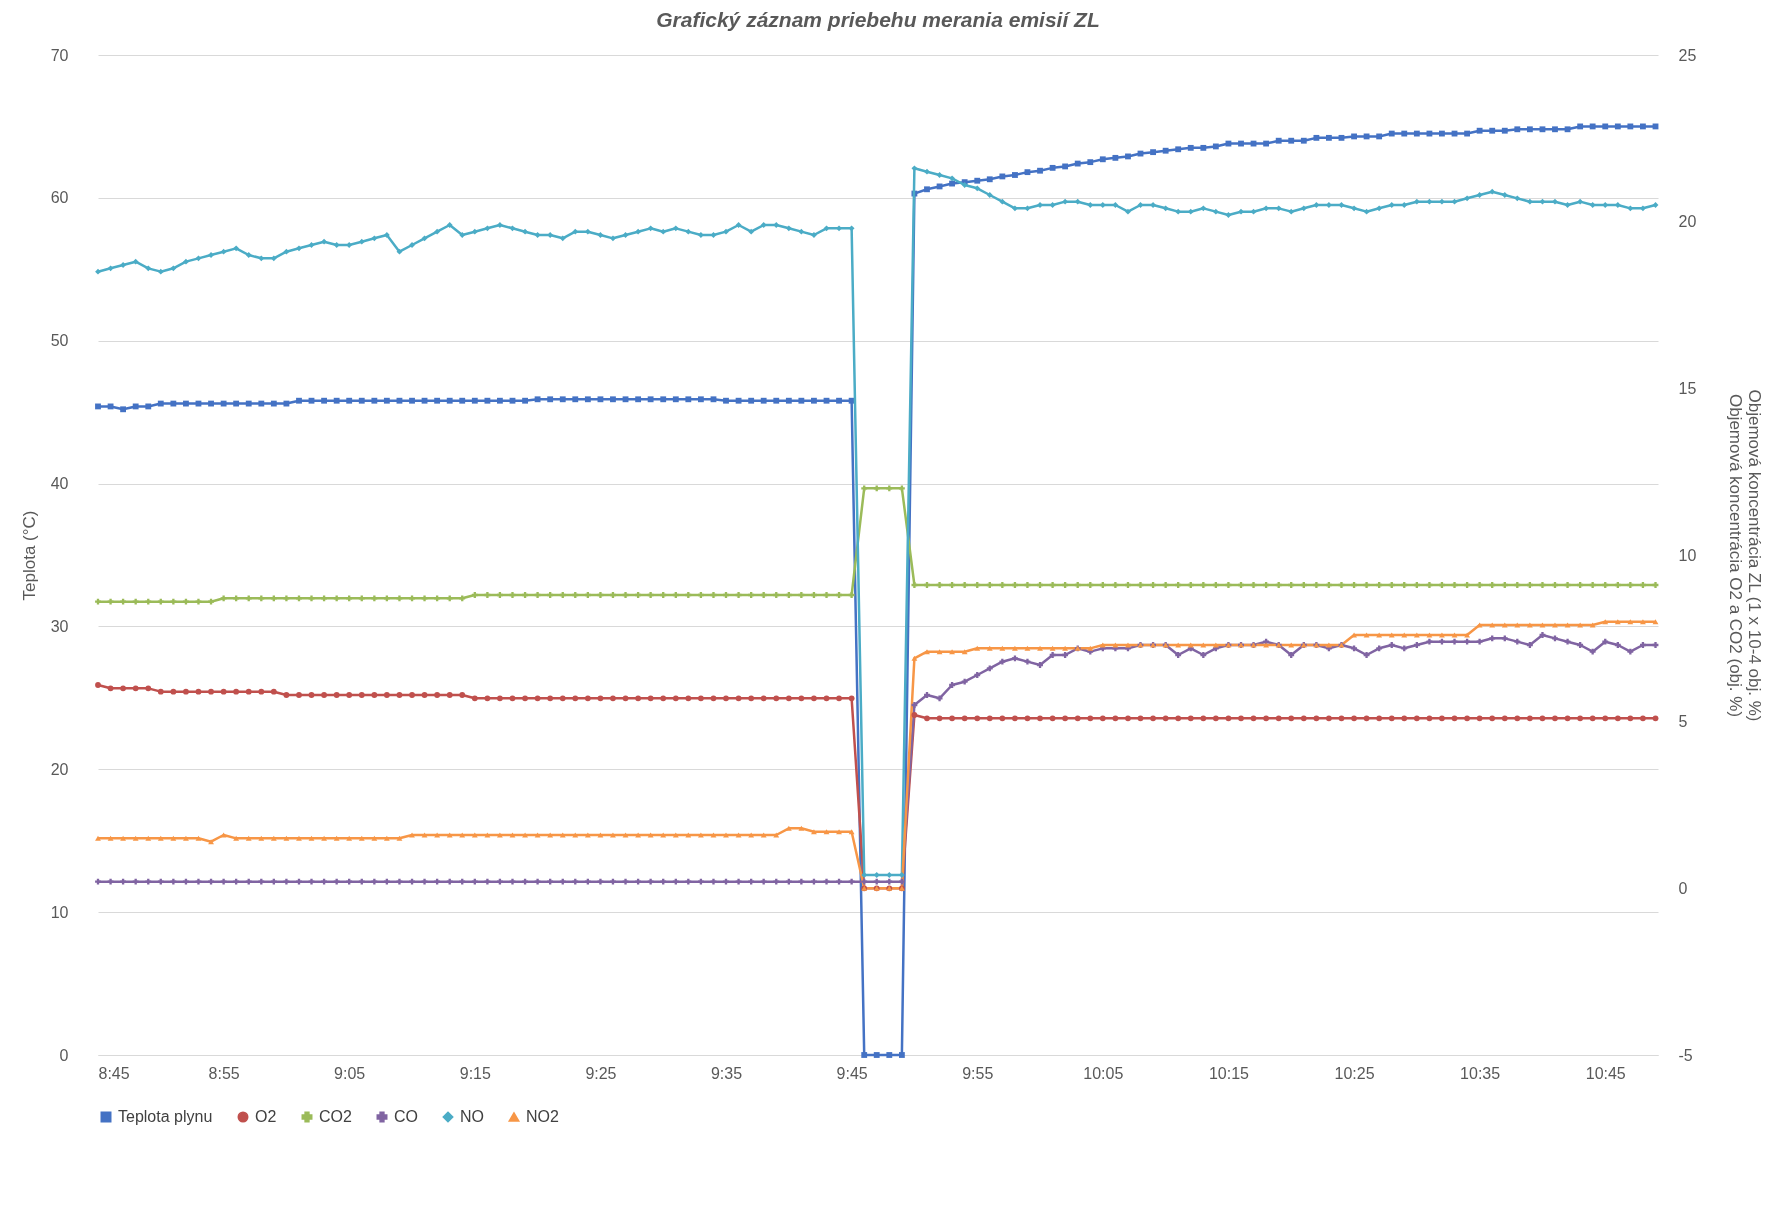 This screenshot has width=1787, height=1218. Describe the element at coordinates (1354, 1073) in the screenshot. I see `x-tick-label: 10:25` at that location.